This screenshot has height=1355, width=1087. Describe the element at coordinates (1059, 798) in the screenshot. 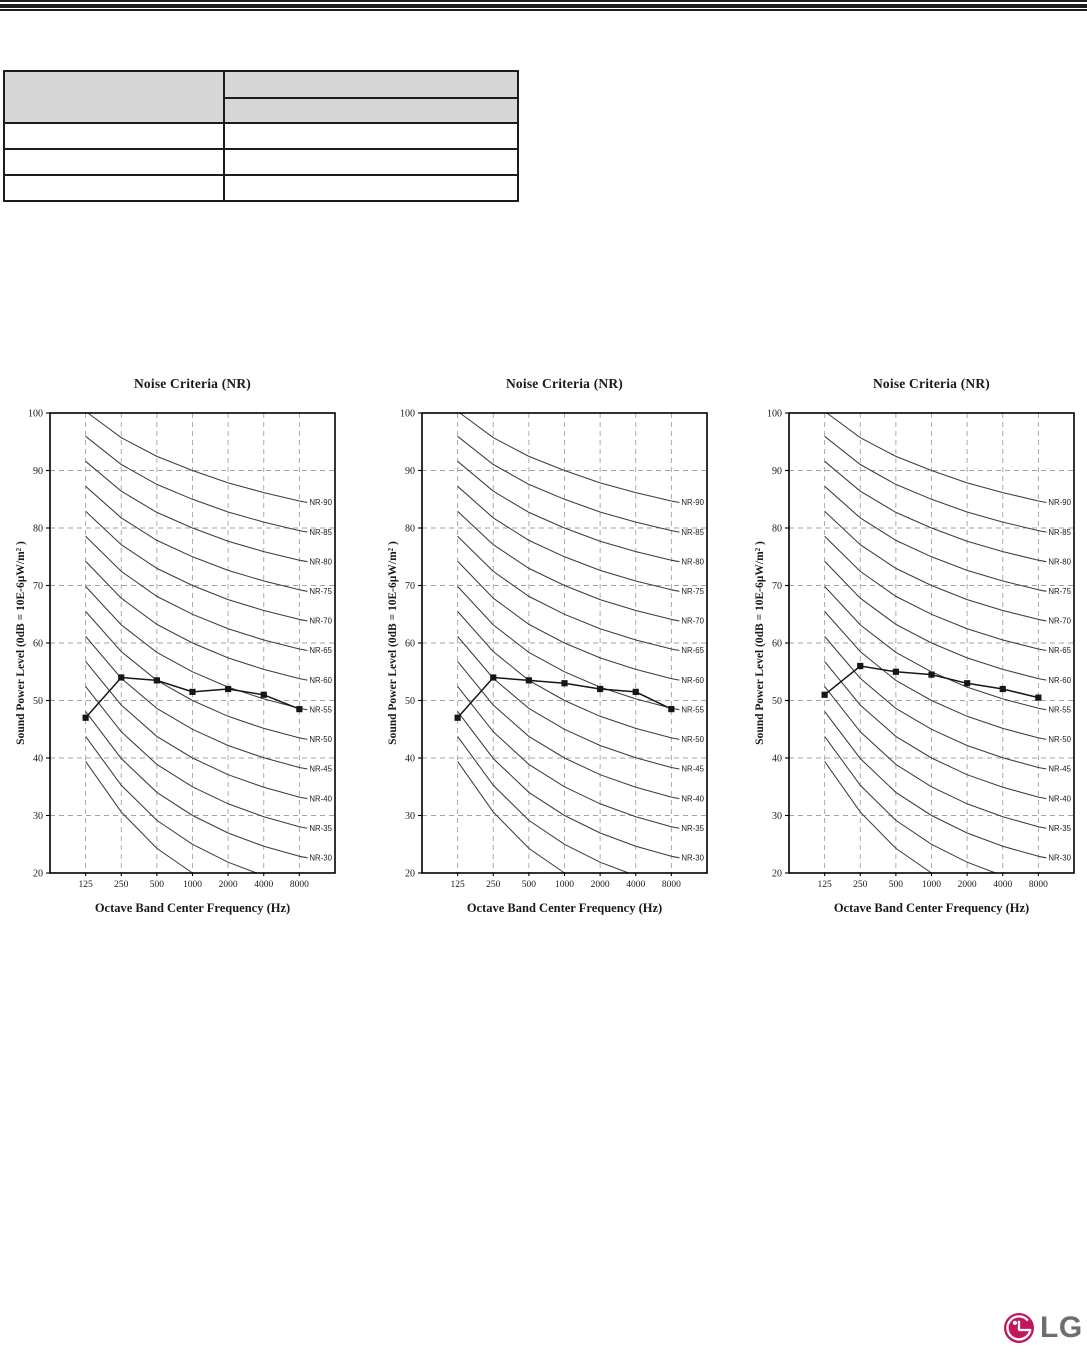

I see `nr-curve-label: NR-40` at that location.